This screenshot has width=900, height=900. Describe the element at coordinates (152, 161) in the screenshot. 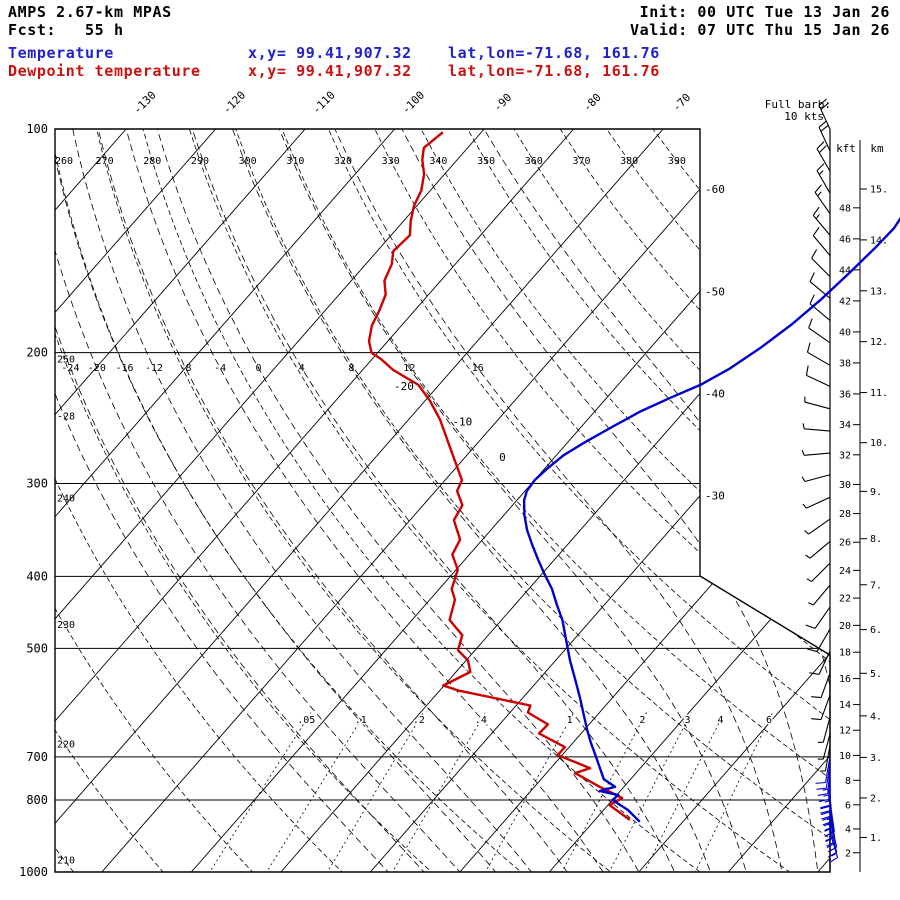

I see `dry-adiabat-top-label: 280` at that location.